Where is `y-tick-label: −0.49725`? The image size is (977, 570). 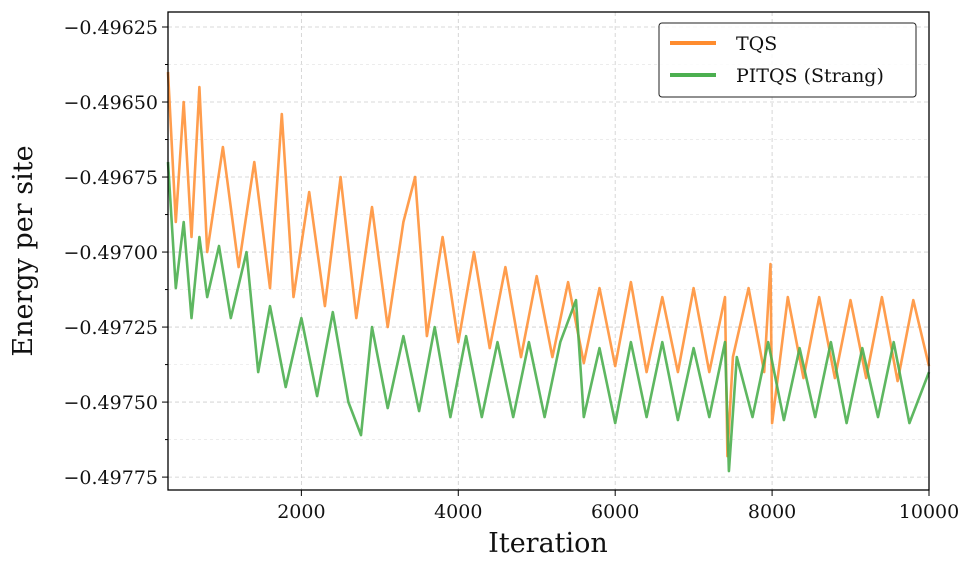
y-tick-label: −0.49725 is located at coordinates (111, 328).